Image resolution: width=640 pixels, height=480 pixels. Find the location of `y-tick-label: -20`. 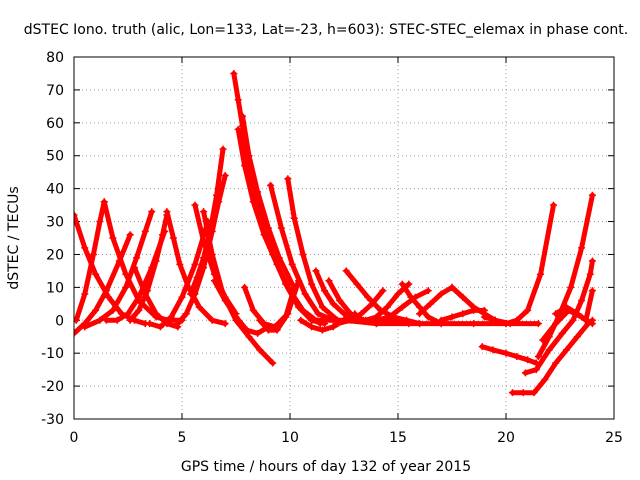

y-tick-label: -20 is located at coordinates (52, 387).